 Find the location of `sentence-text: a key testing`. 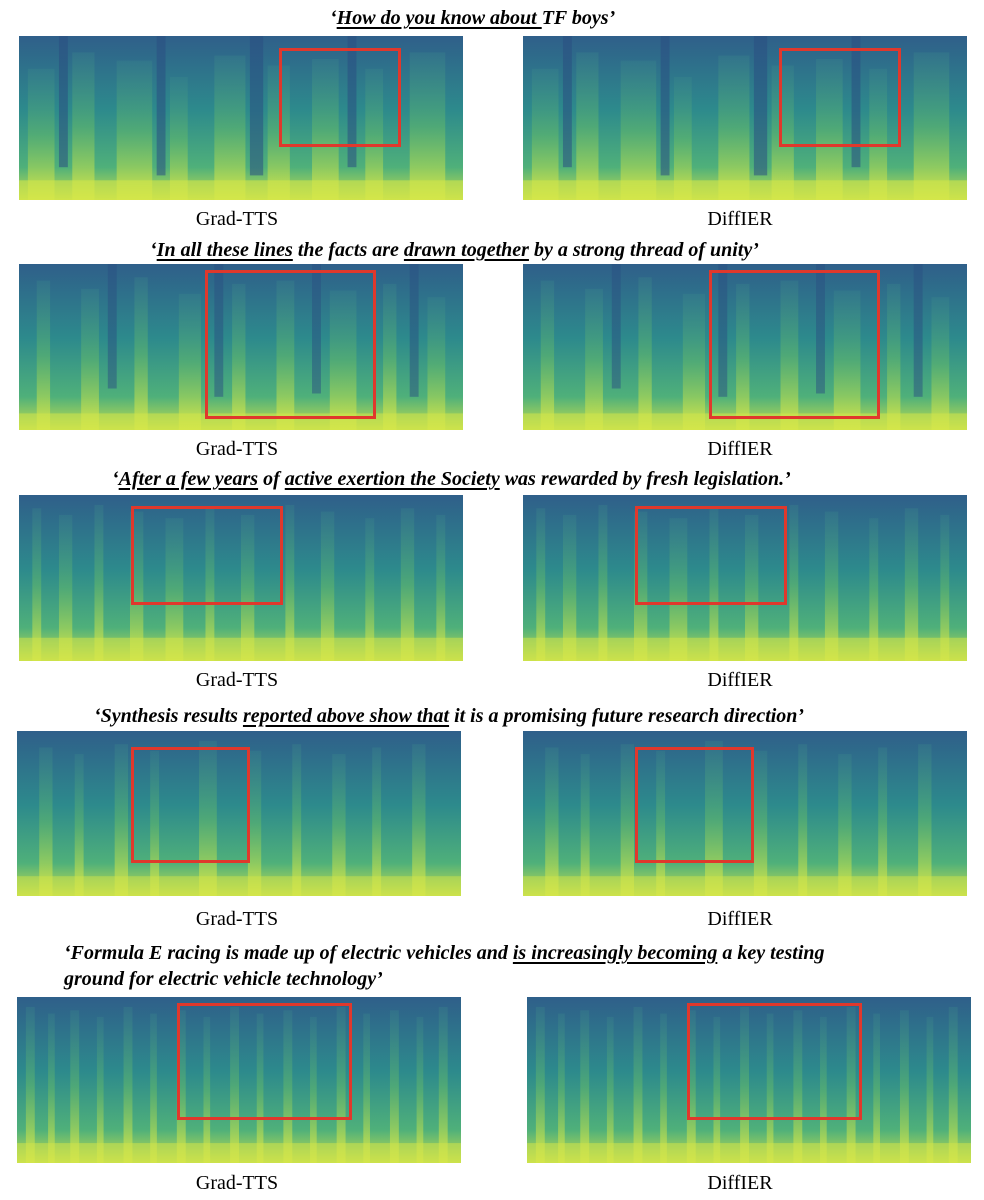

sentence-text: a key testing is located at coordinates (771, 953).